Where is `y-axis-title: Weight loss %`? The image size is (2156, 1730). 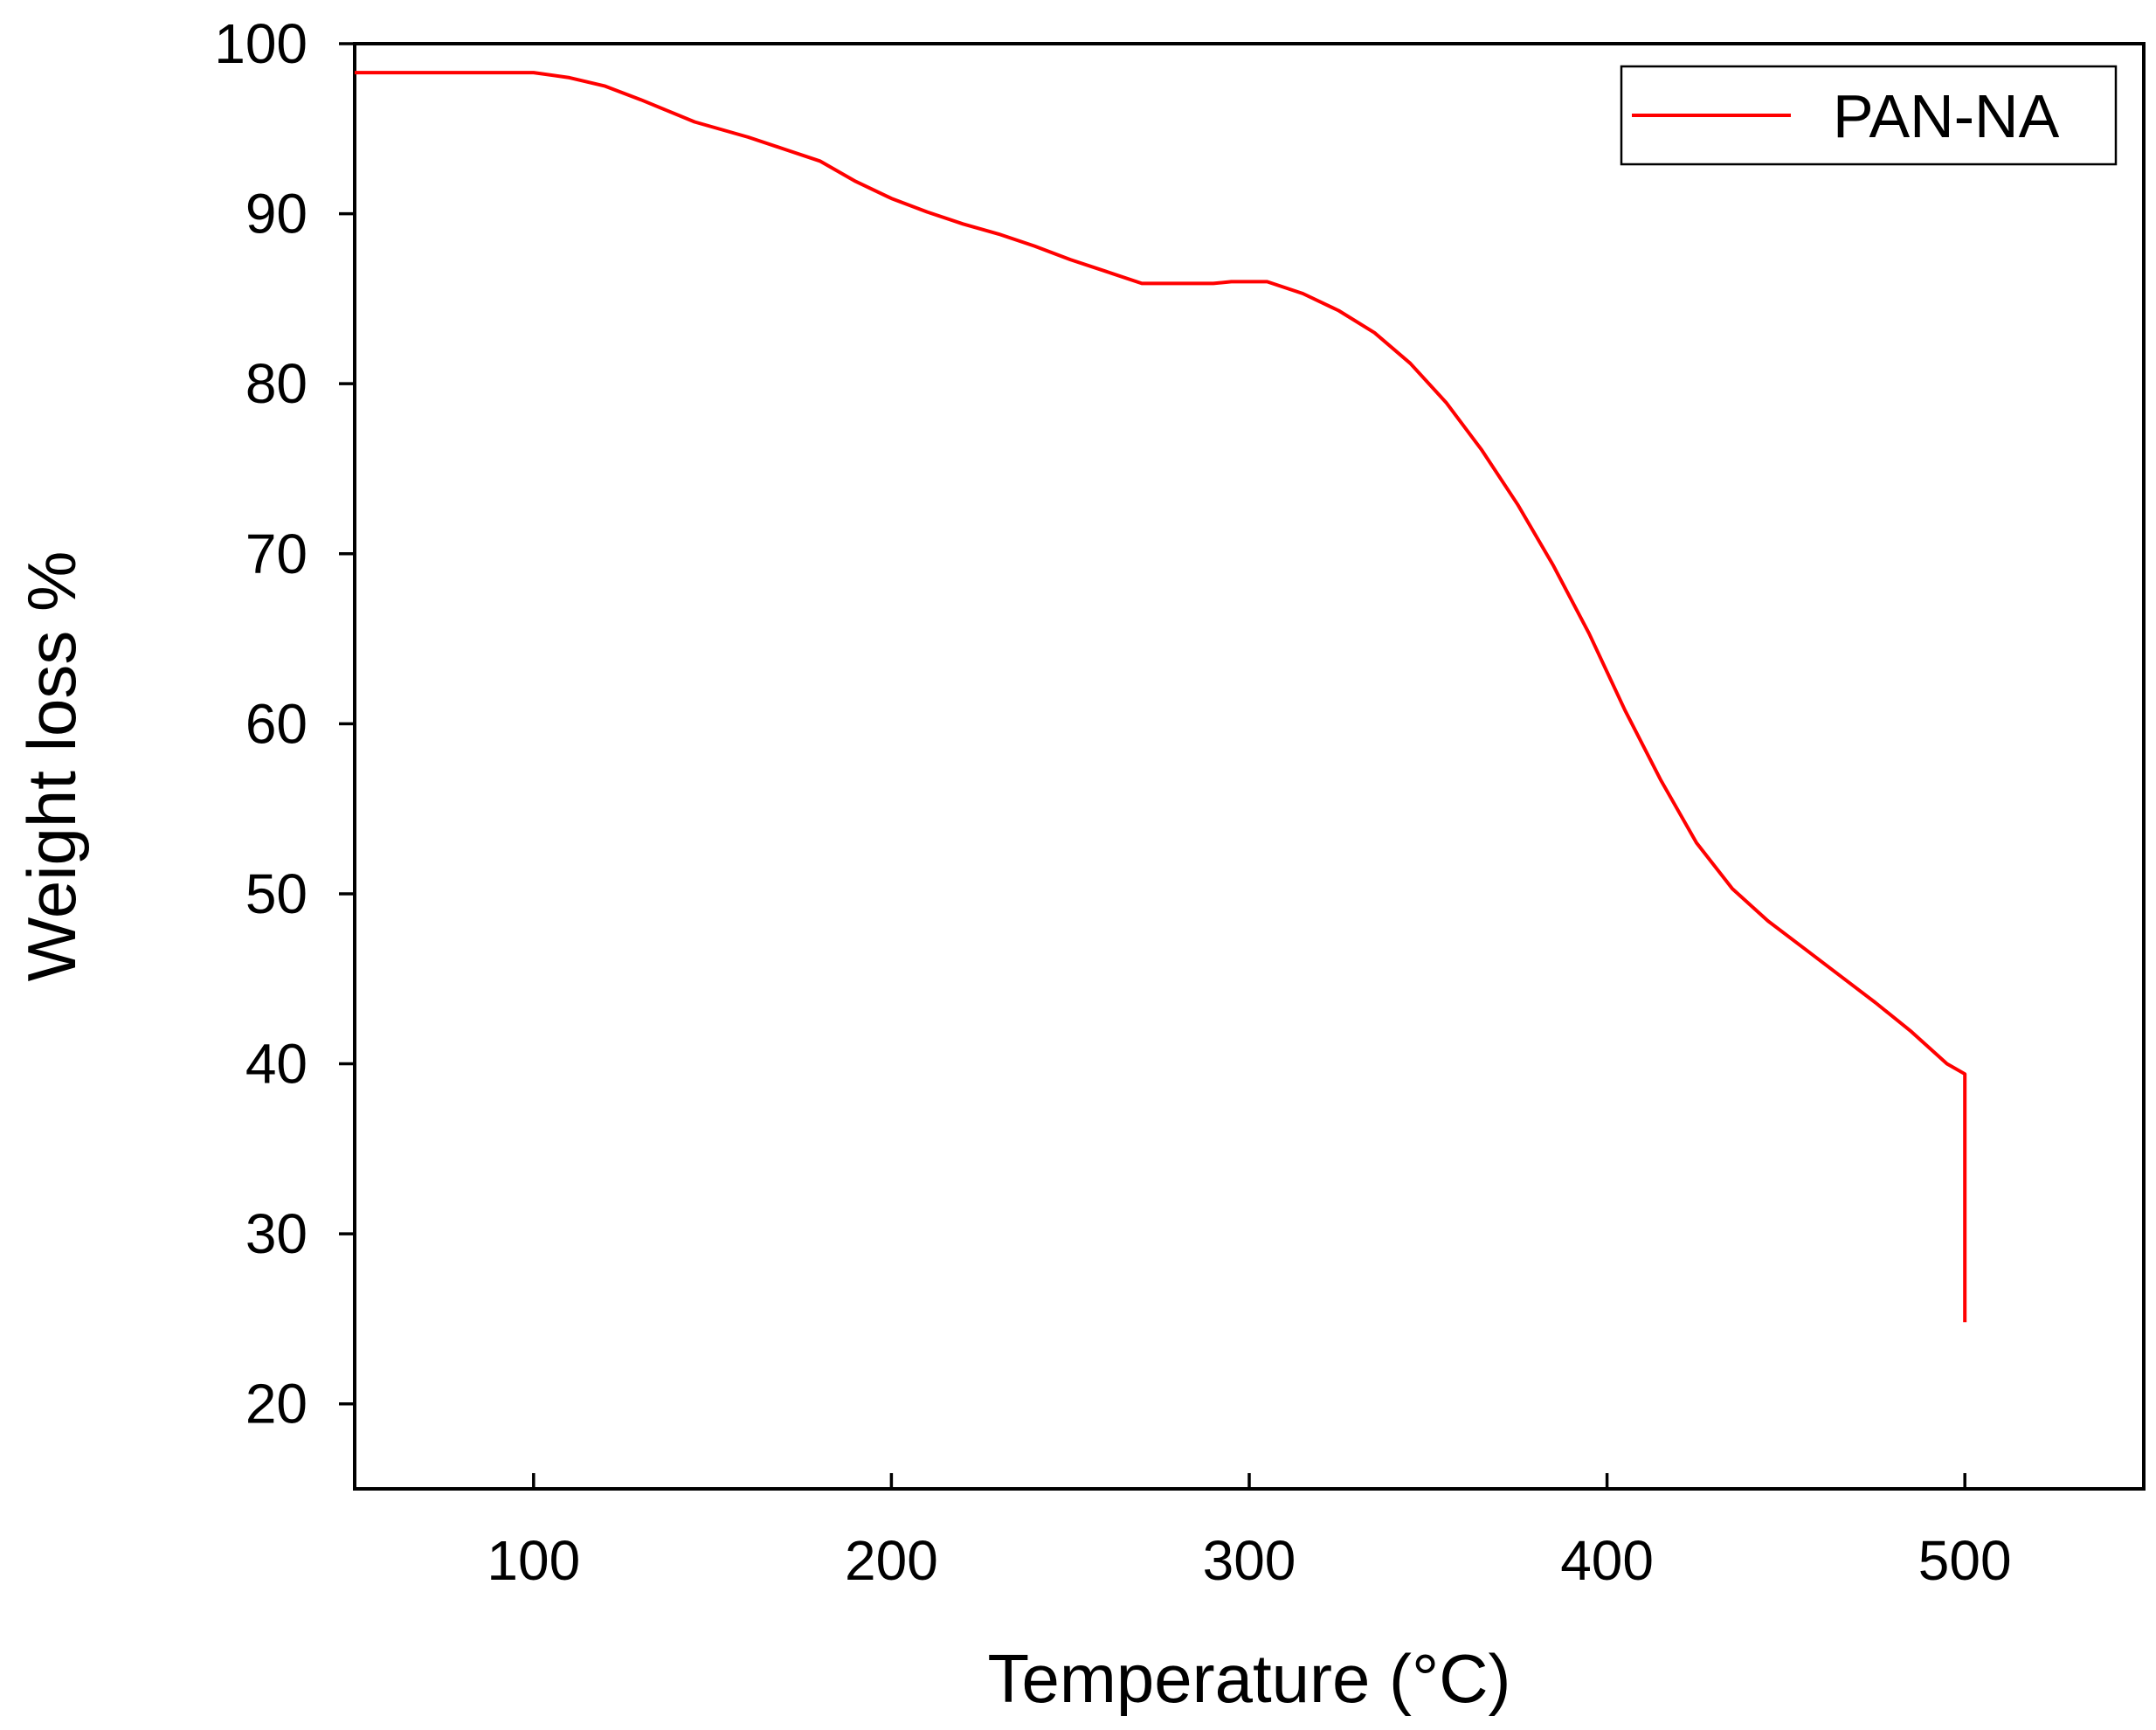 y-axis-title: Weight loss % is located at coordinates (51, 766).